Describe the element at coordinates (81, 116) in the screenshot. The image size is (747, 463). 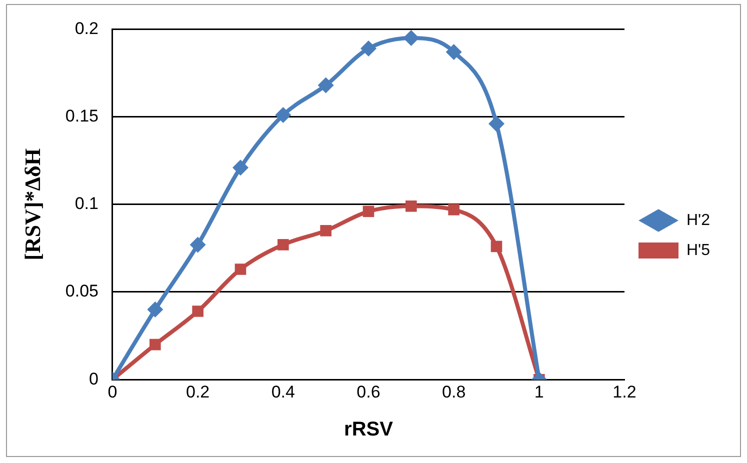
I see `y-tick-label: 0.15` at that location.